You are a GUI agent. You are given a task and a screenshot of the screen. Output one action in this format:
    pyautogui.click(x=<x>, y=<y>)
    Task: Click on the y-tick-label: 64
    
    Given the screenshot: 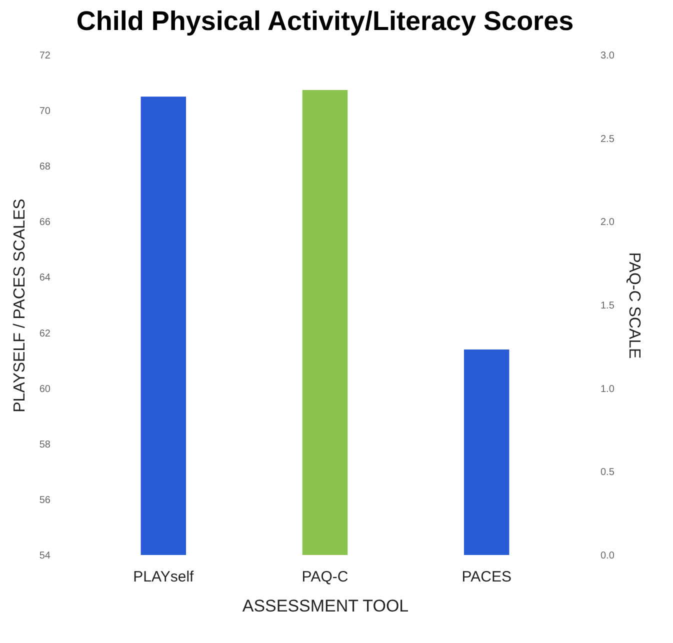 What is the action you would take?
    pyautogui.click(x=45, y=278)
    